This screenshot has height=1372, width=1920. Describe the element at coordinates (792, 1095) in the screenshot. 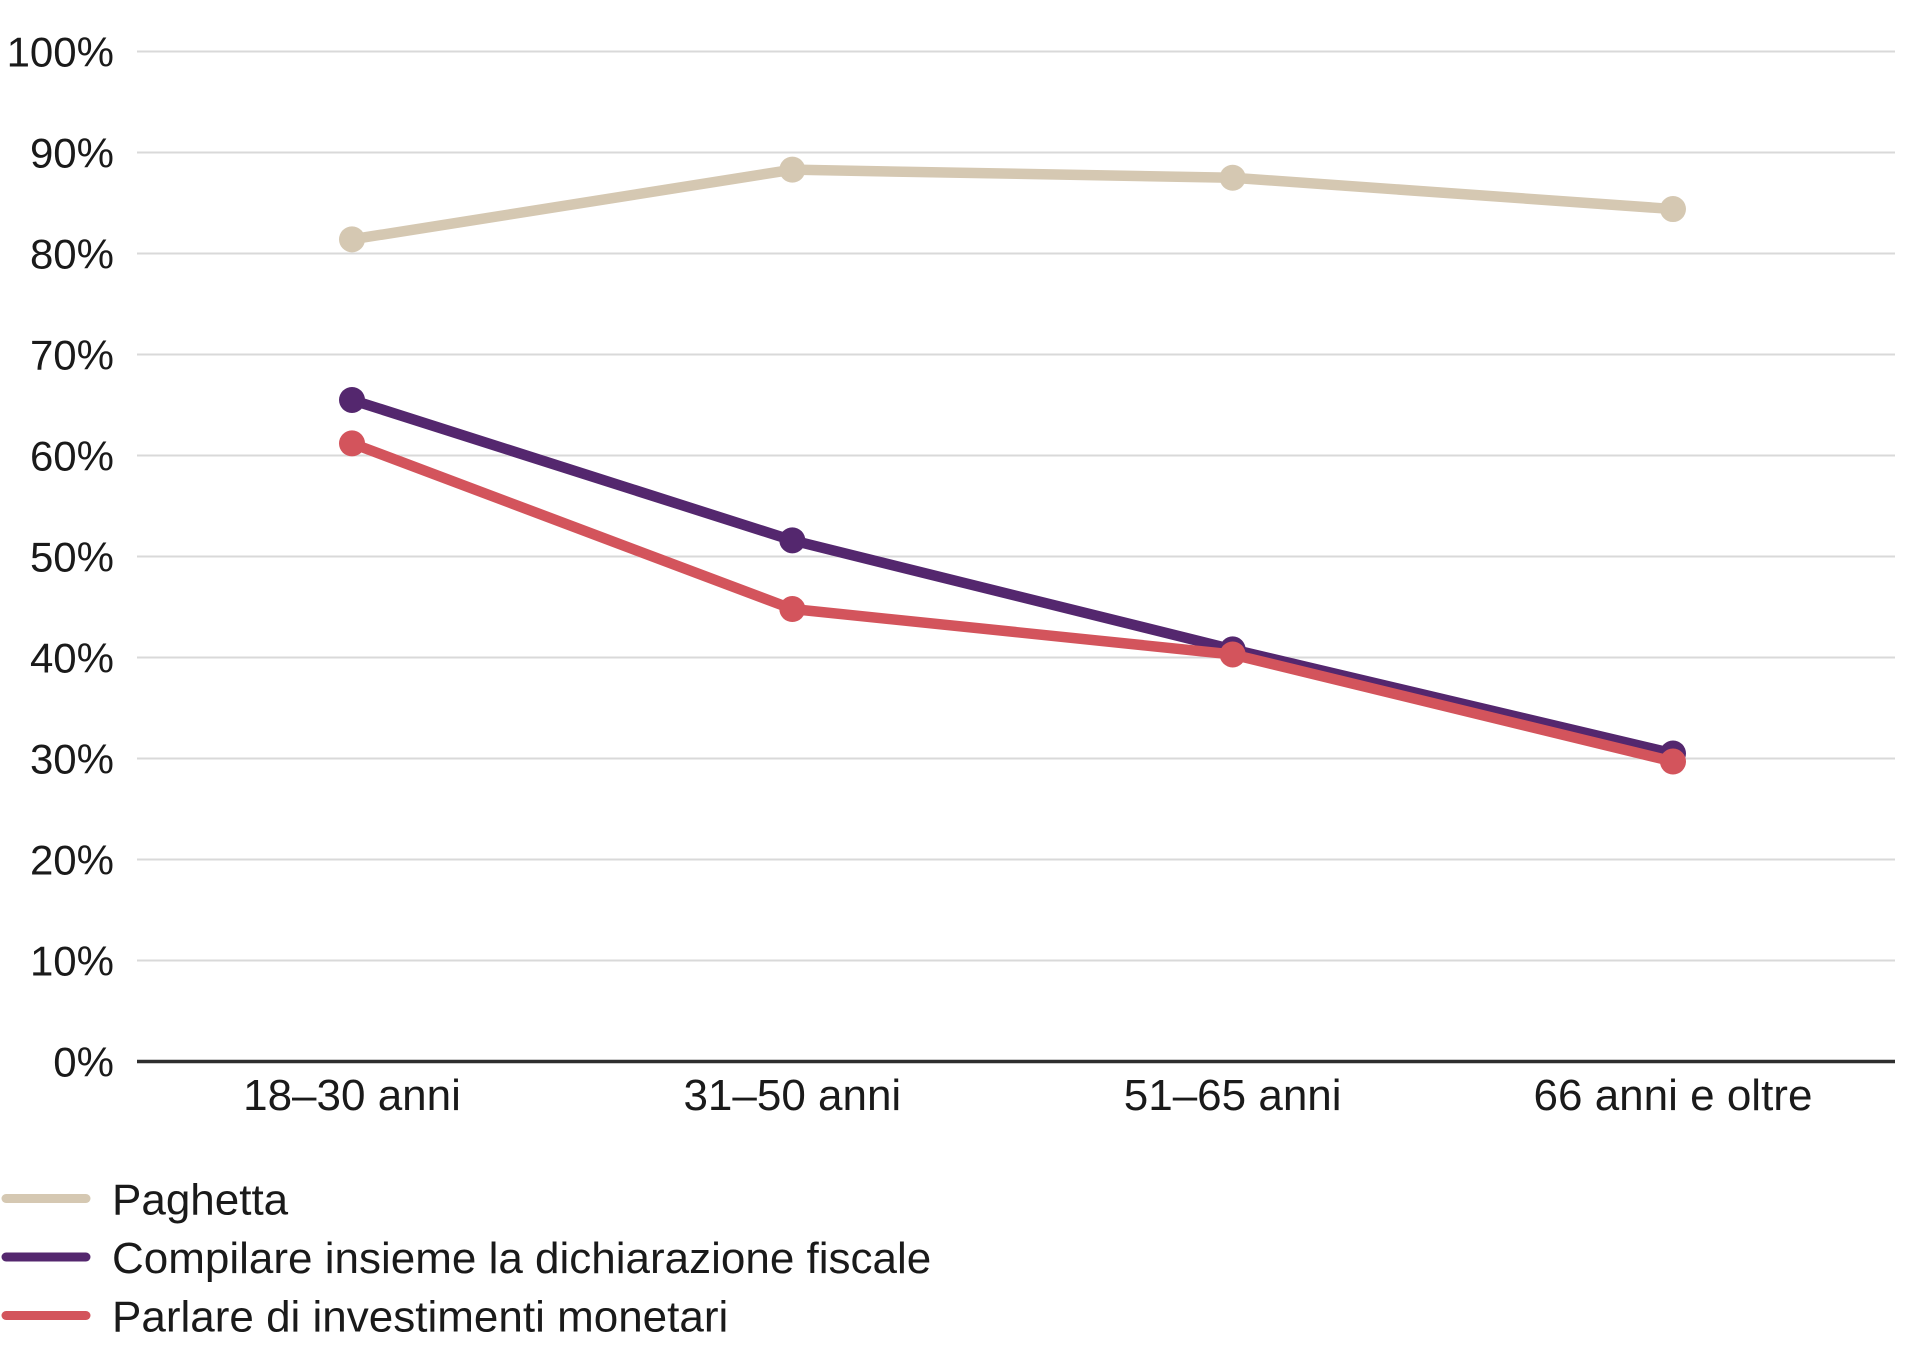

I see `x-axis-category-label: 31–50 anni` at that location.